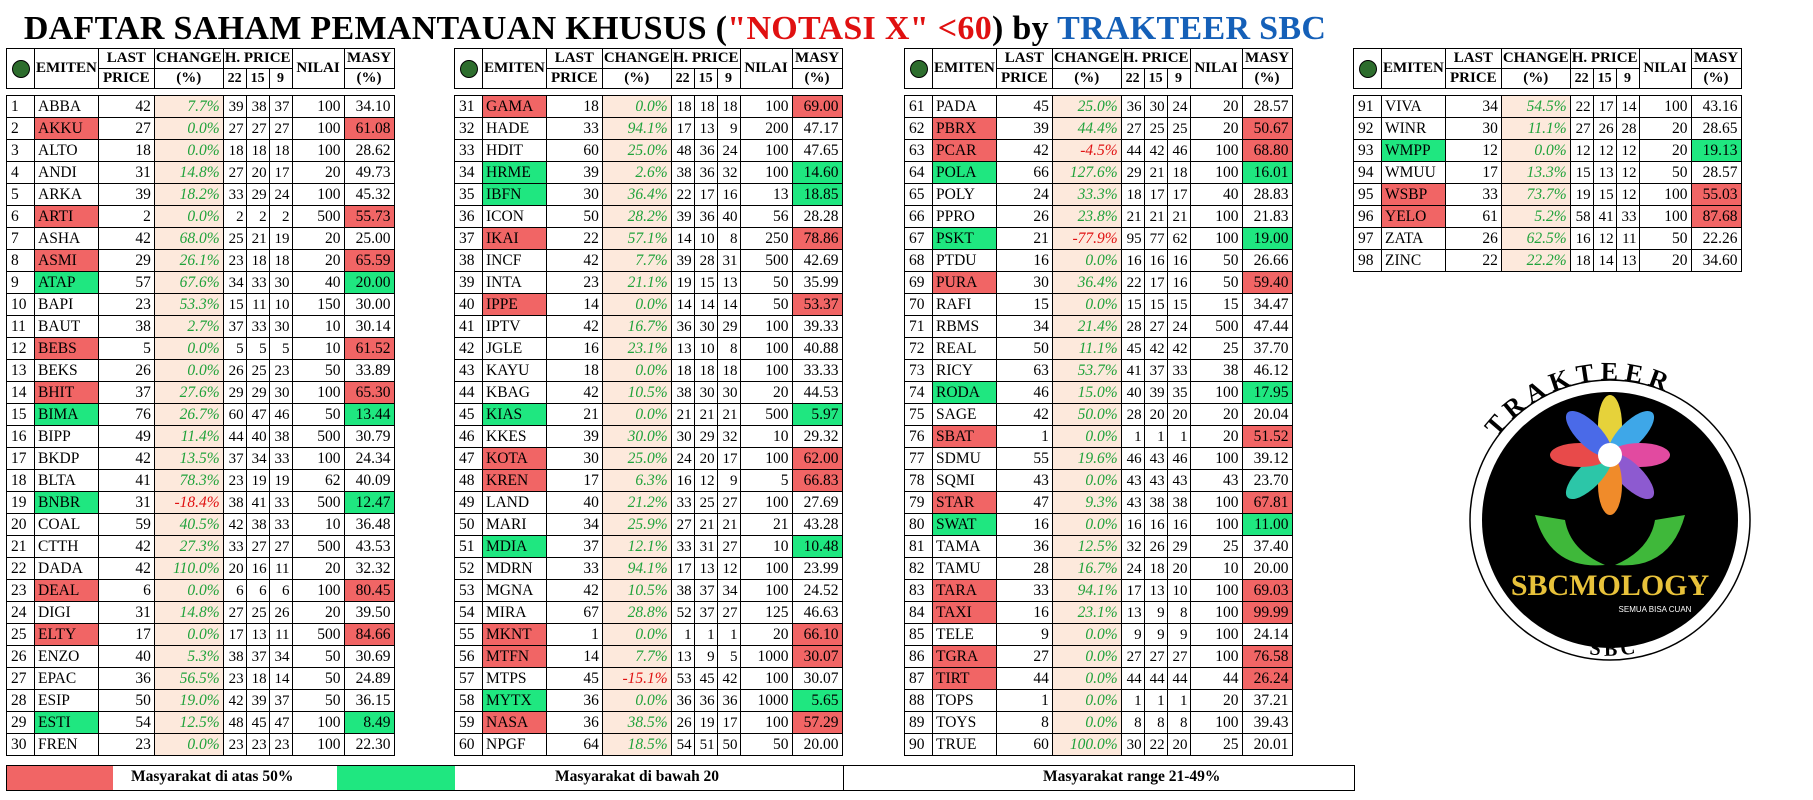 The height and width of the screenshot is (800, 1813). What do you see at coordinates (1367, 150) in the screenshot?
I see `row-number: 93` at bounding box center [1367, 150].